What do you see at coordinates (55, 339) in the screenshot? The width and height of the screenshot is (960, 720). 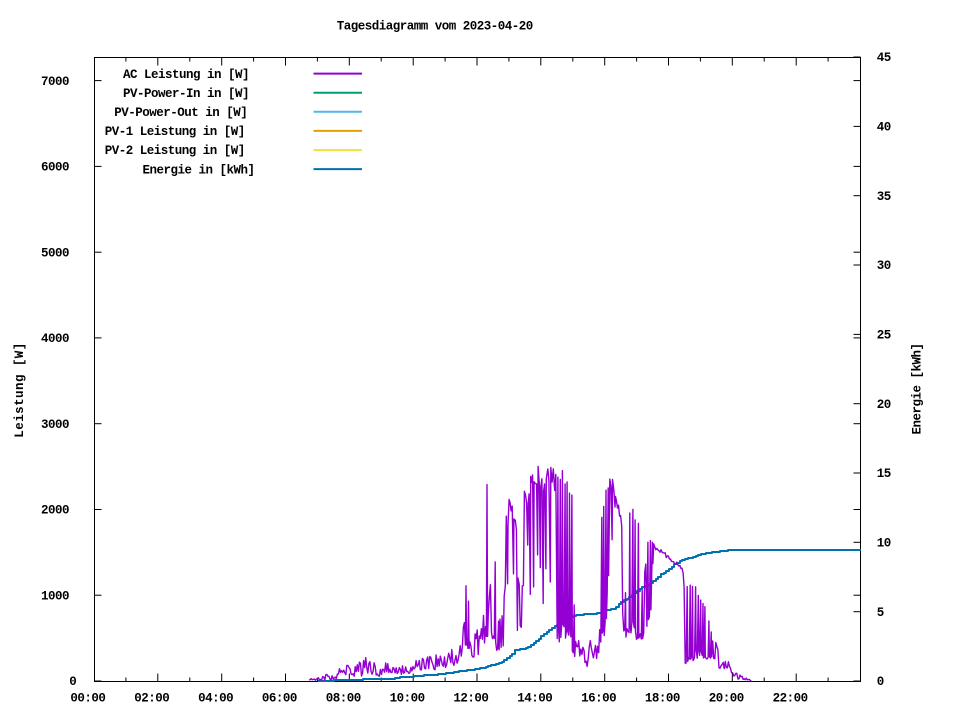 I see `svg-text: 4000` at bounding box center [55, 339].